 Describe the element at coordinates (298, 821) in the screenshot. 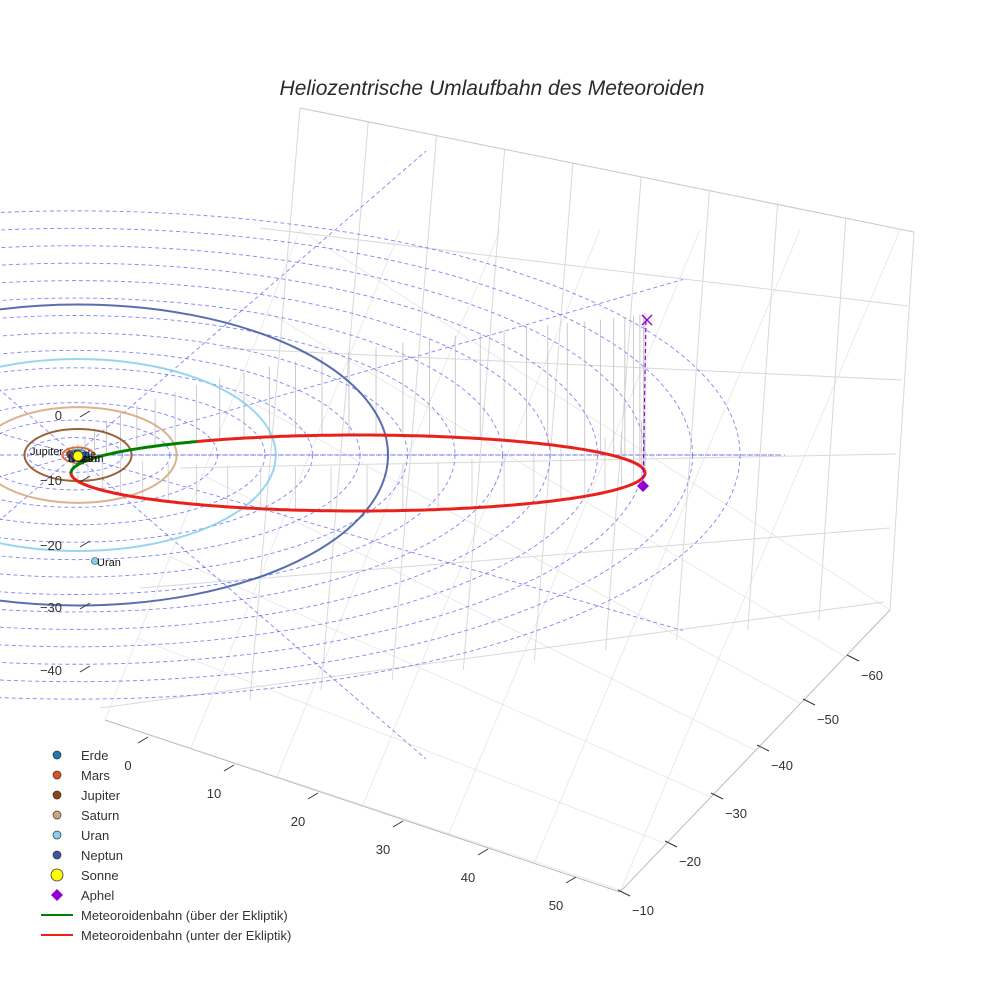

I see `x-tick-label: 20` at that location.